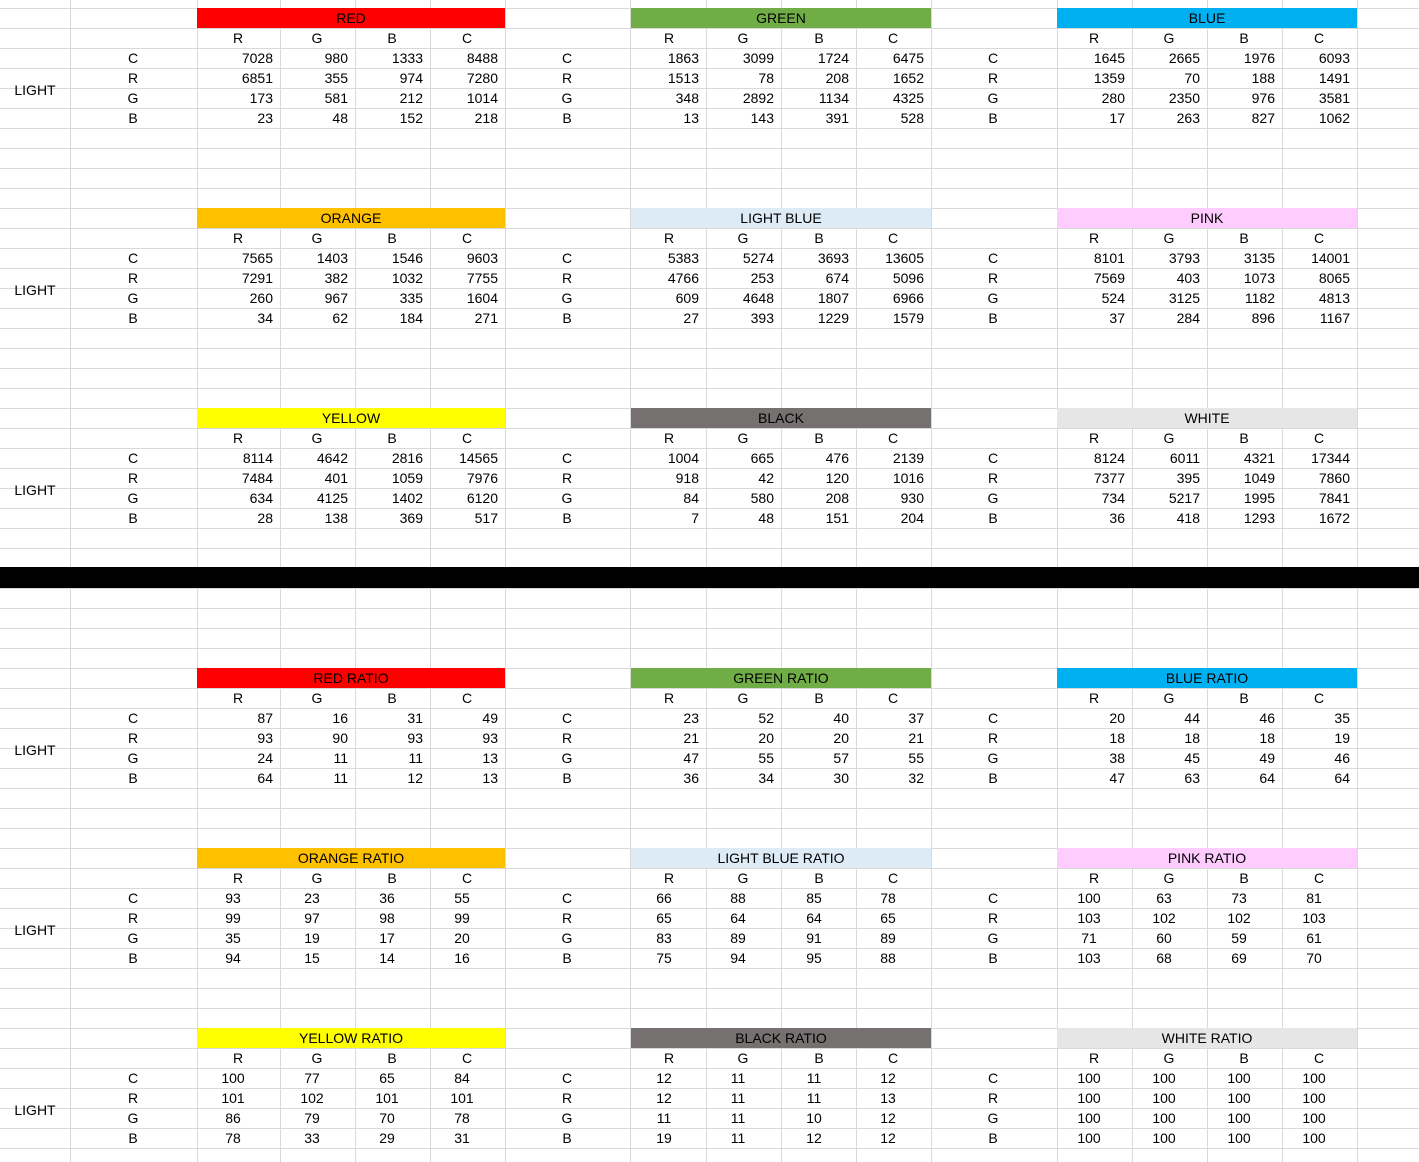 The image size is (1419, 1162). I want to click on value-cell: 35, so click(233, 938).